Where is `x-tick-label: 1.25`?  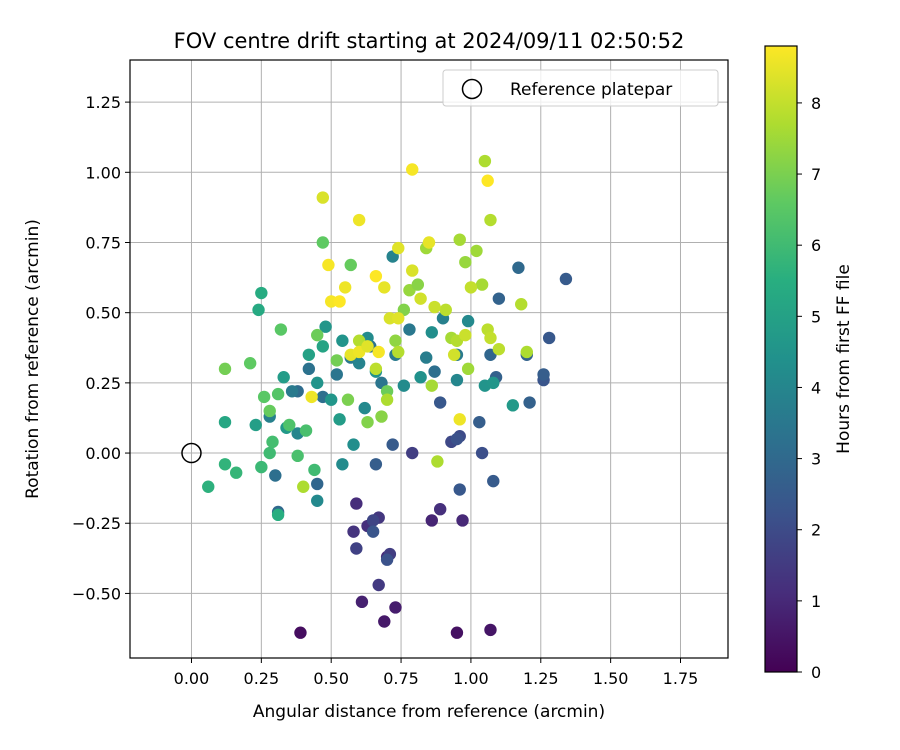 x-tick-label: 1.25 is located at coordinates (541, 678).